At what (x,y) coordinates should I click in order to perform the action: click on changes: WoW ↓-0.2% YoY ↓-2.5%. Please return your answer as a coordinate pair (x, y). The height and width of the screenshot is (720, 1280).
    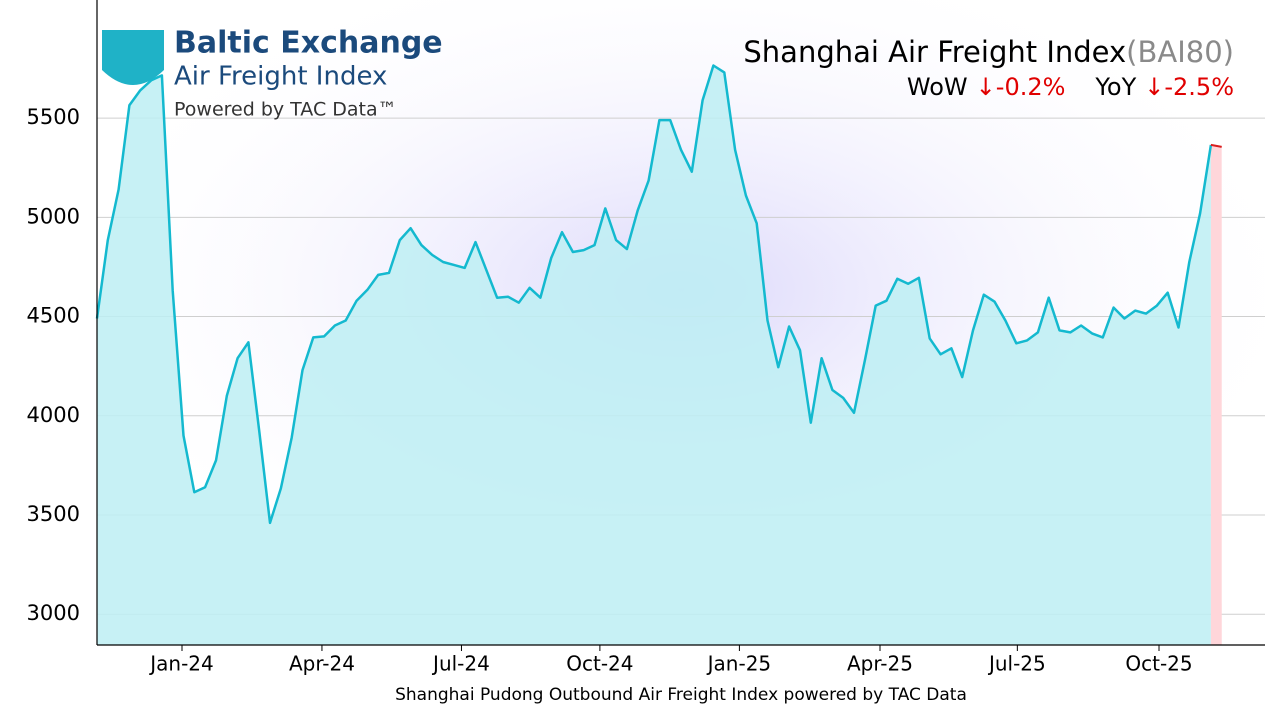
    Looking at the image, I should click on (1070, 87).